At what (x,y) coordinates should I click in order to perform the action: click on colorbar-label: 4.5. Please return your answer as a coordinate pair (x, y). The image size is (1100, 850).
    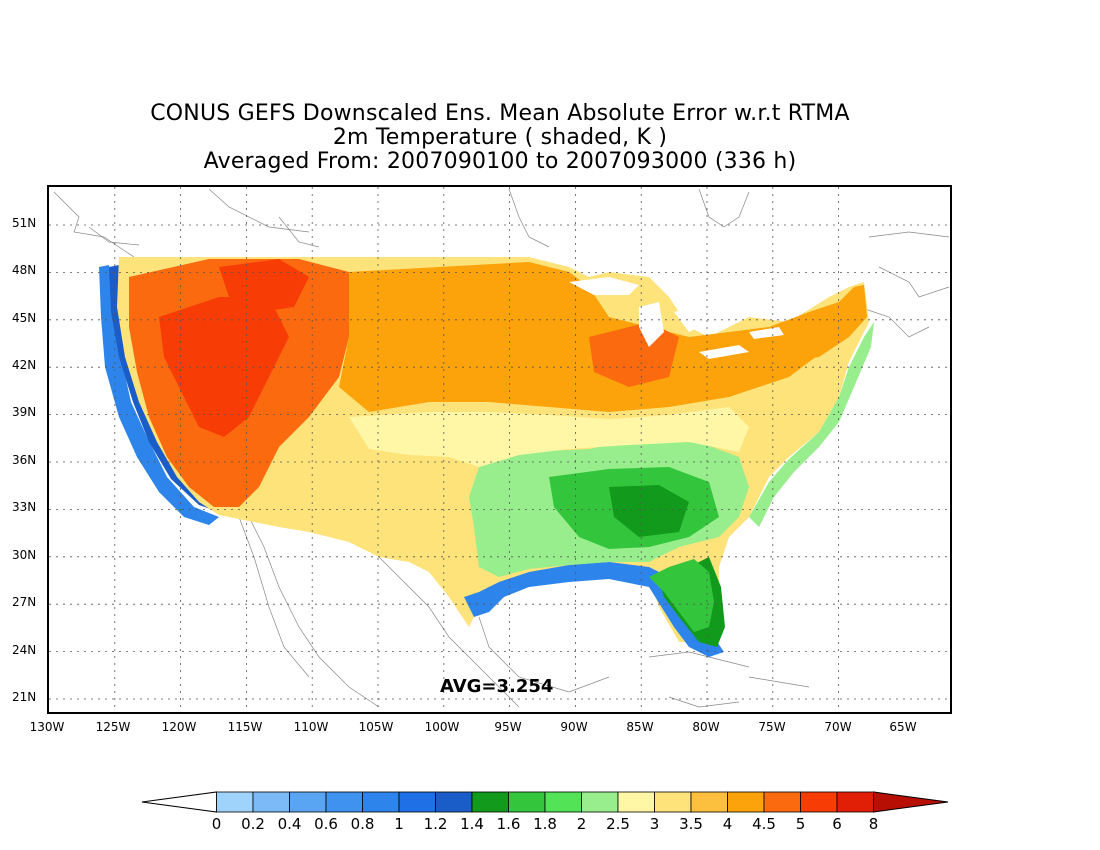
    Looking at the image, I should click on (764, 824).